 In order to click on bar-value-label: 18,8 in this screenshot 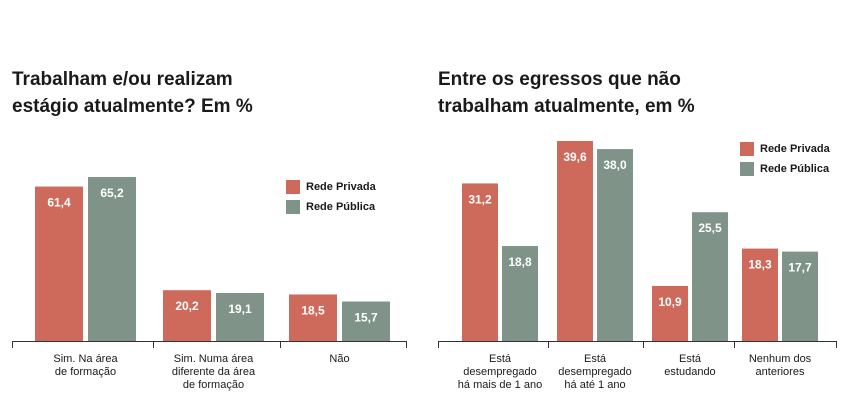, I will do `click(520, 262)`.